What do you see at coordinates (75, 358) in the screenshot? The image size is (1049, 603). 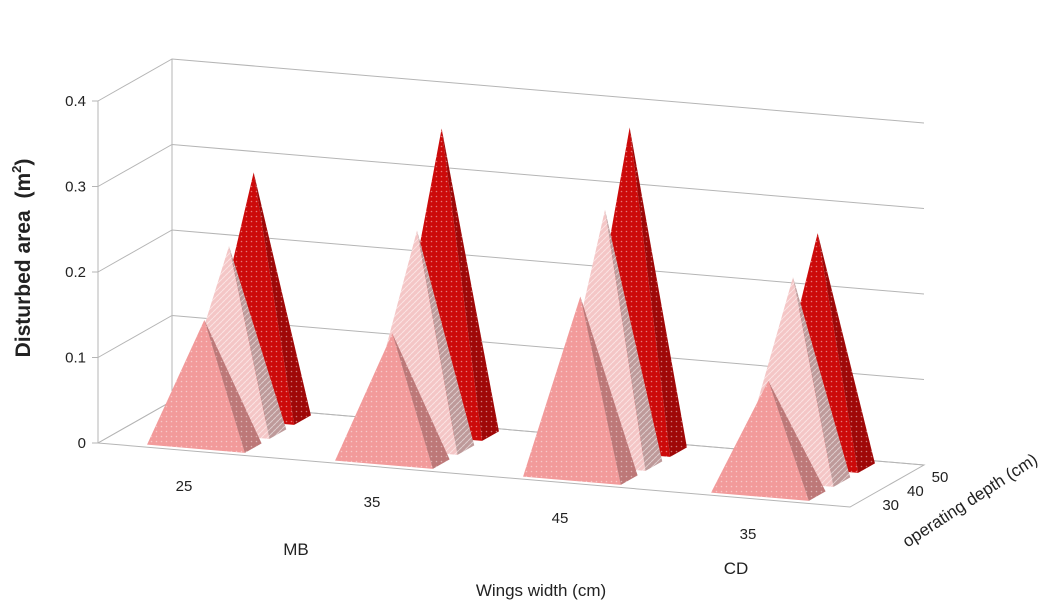 I see `y-tick-label: 0.1` at bounding box center [75, 358].